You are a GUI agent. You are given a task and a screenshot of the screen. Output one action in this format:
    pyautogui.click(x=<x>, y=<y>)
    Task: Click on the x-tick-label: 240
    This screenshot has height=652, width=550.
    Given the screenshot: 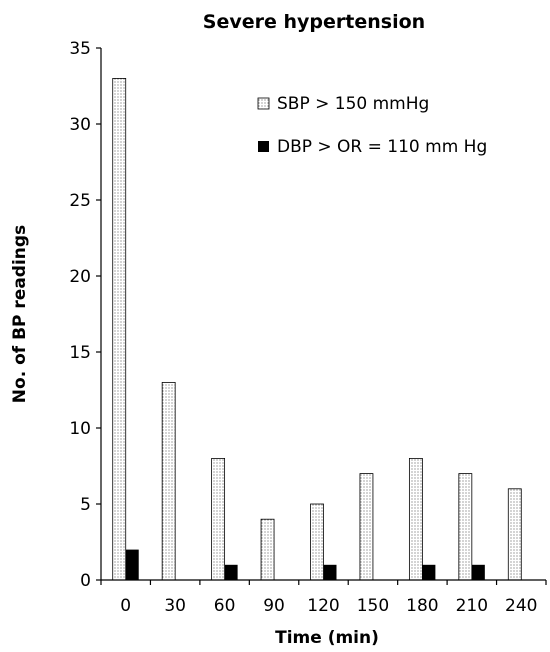 What is the action you would take?
    pyautogui.click(x=521, y=606)
    